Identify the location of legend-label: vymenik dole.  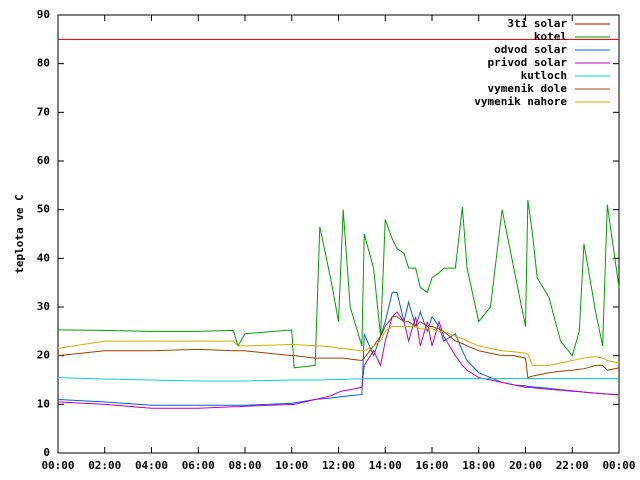
(528, 88).